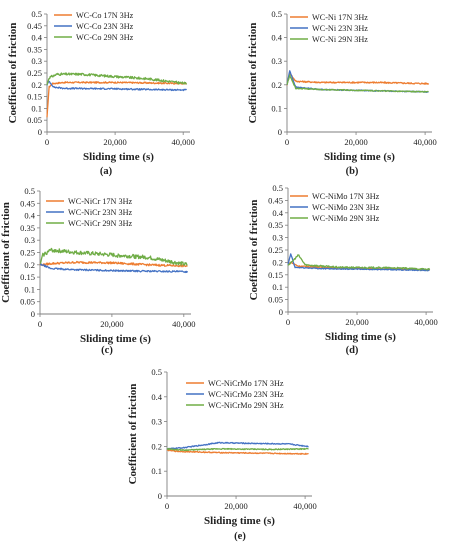  I want to click on legend-entry: WC-NiCr 23N 3Hz, so click(100, 212).